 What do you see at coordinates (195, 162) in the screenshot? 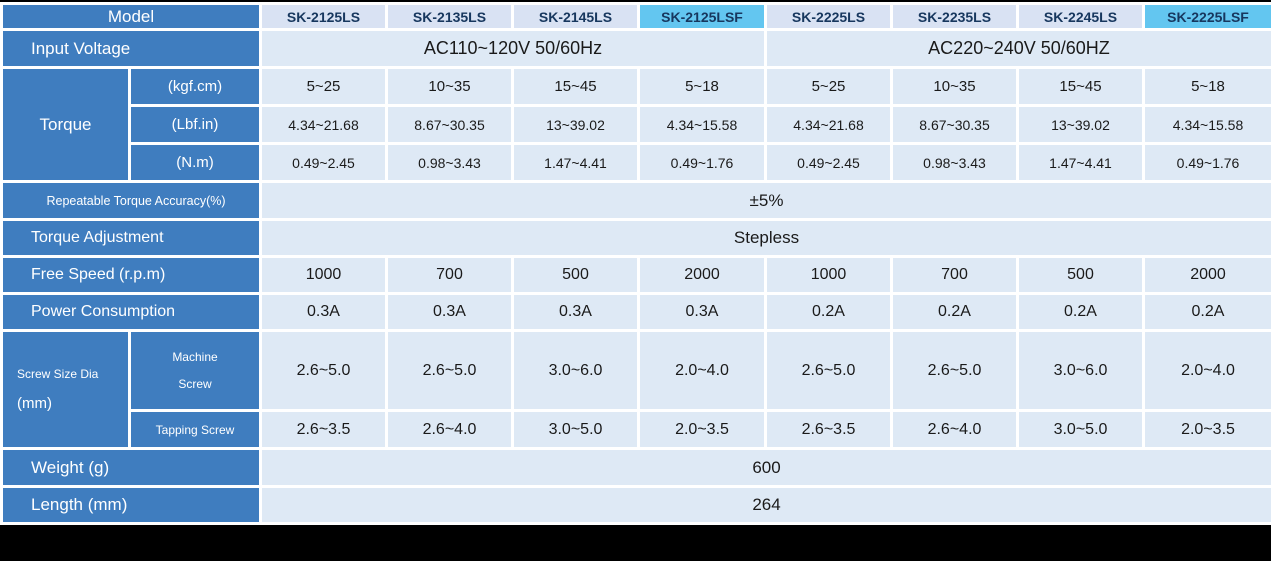
I see `torque-unit-nm: (N.m)` at bounding box center [195, 162].